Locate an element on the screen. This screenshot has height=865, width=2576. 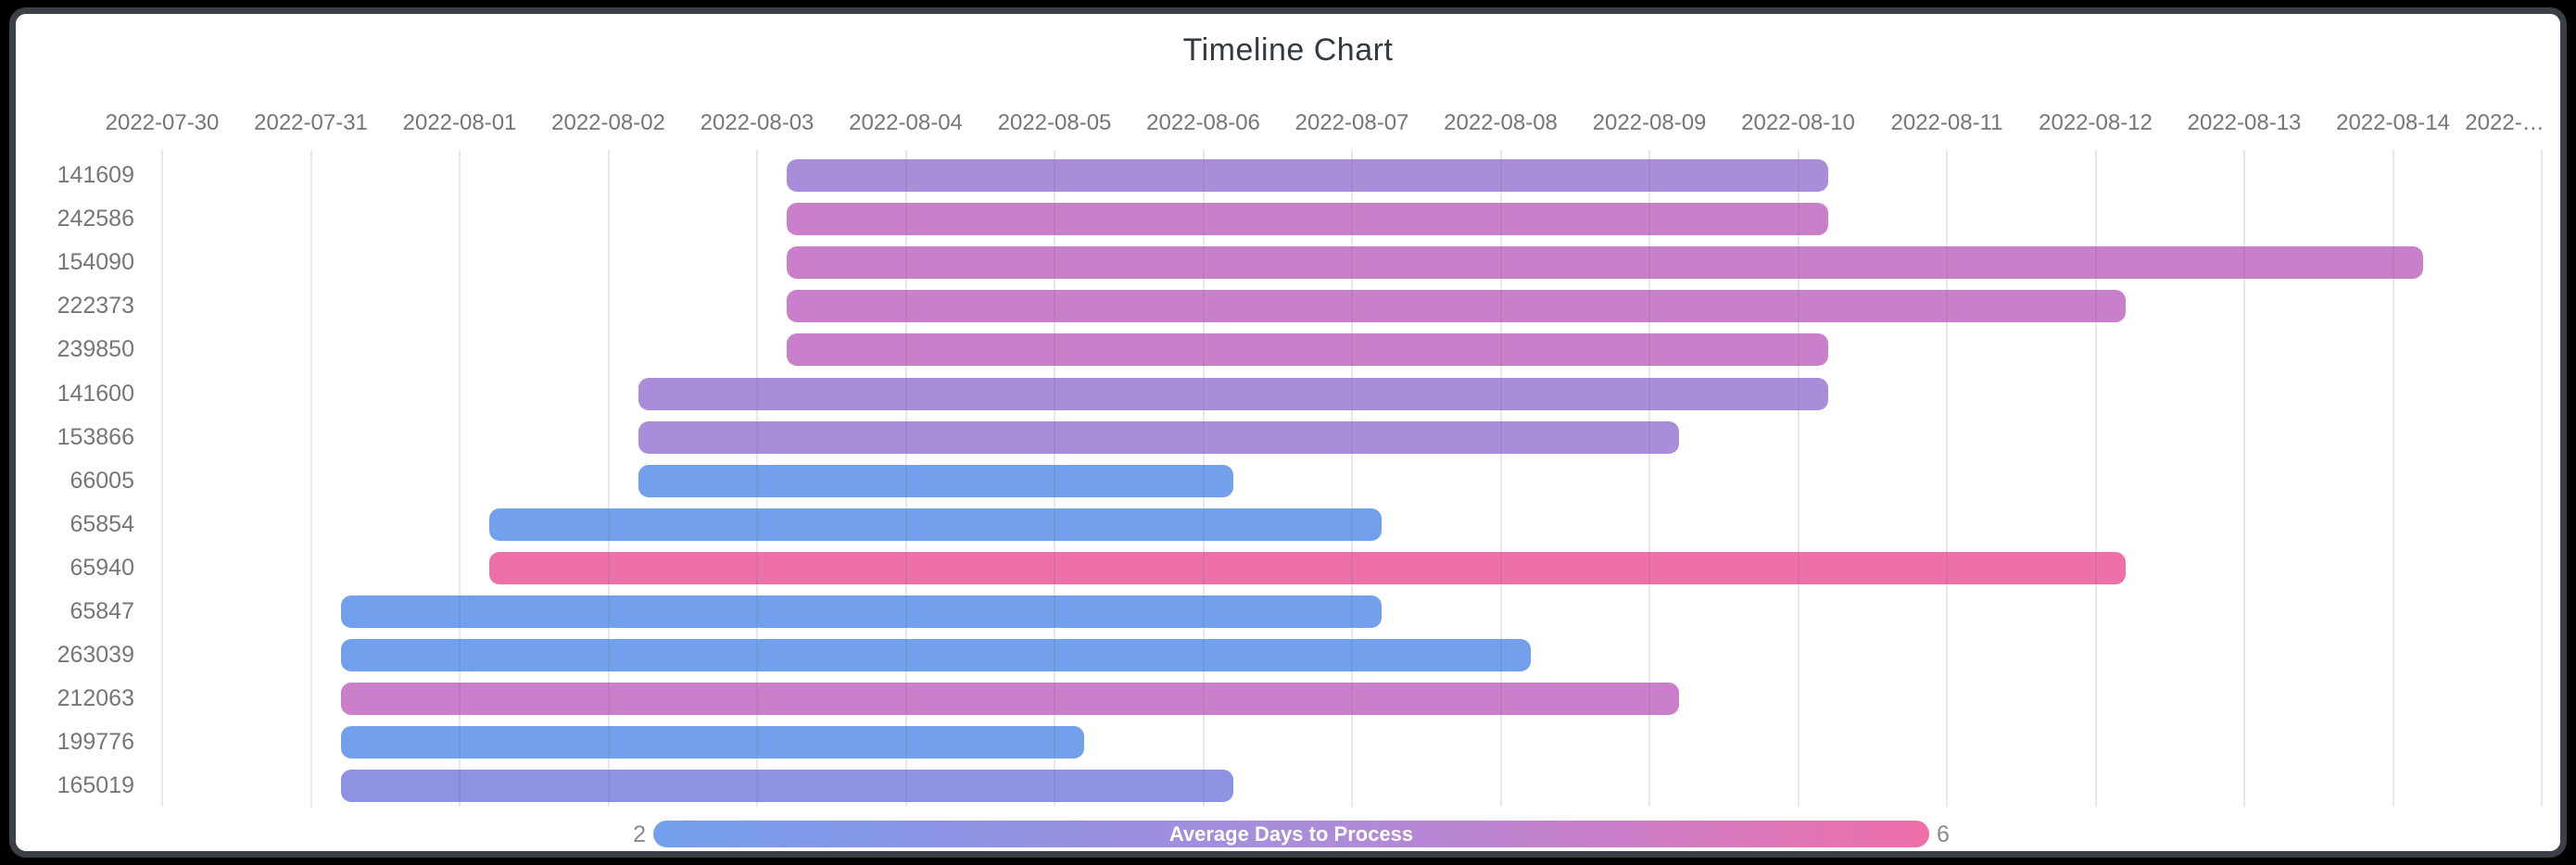
x-axis-tick-label: 2022-08-12 is located at coordinates (2096, 122).